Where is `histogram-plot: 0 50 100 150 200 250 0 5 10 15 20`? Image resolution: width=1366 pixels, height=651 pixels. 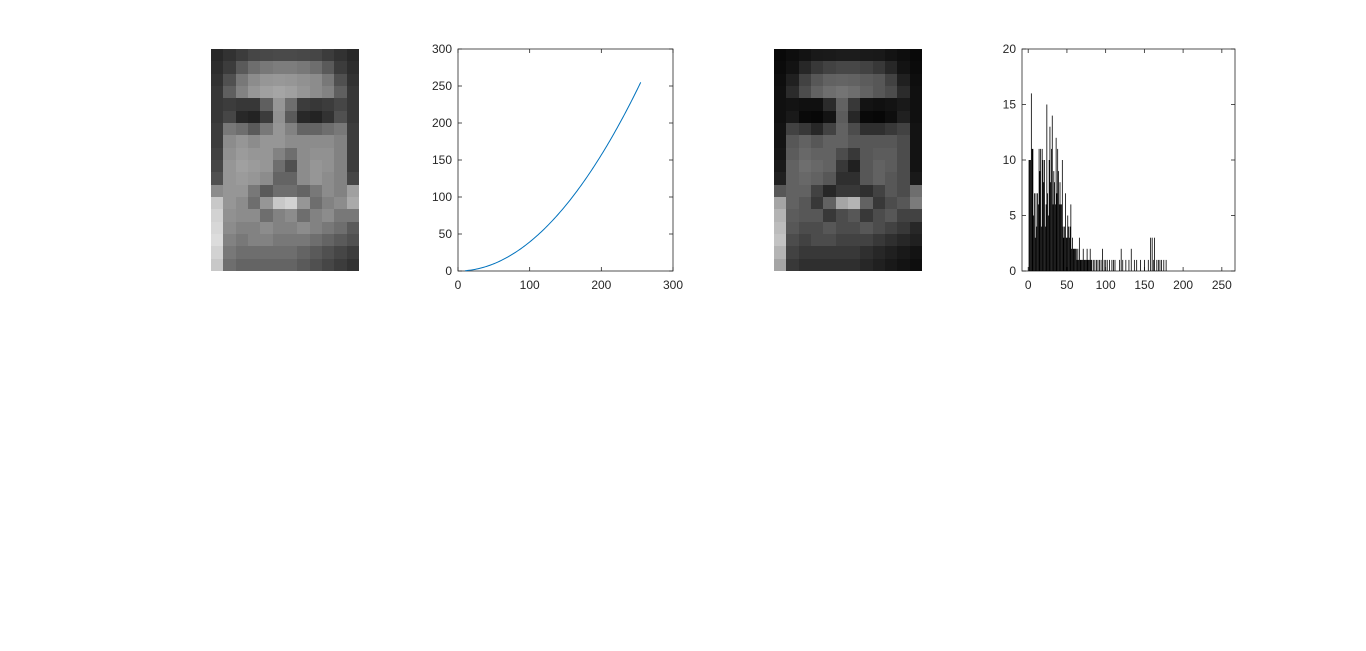 histogram-plot: 0 50 100 150 200 250 0 5 10 15 20 is located at coordinates (1119, 167).